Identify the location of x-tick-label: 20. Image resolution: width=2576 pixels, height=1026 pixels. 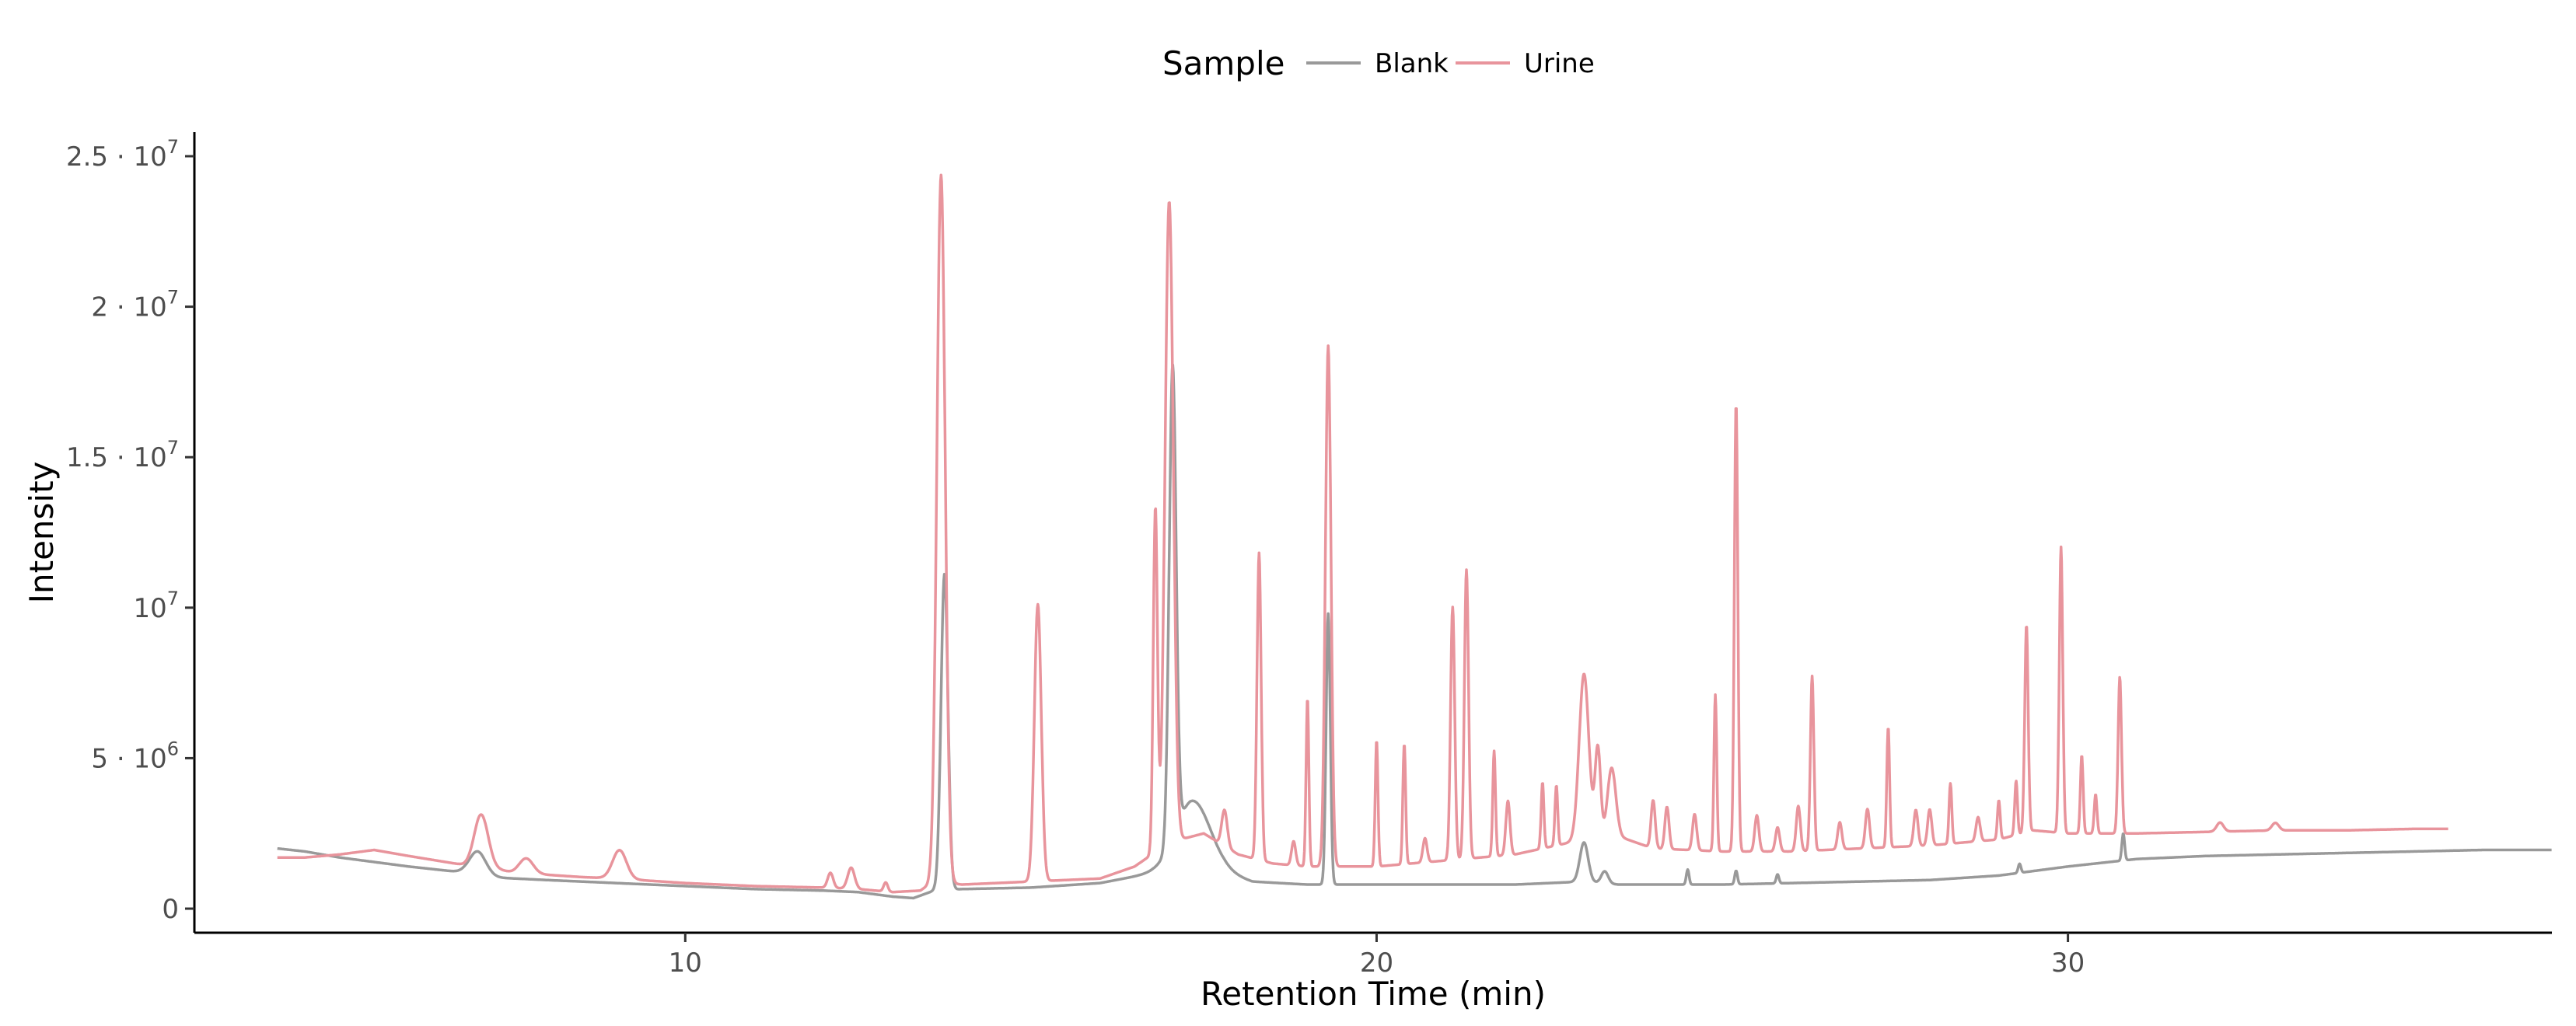
(1376, 963).